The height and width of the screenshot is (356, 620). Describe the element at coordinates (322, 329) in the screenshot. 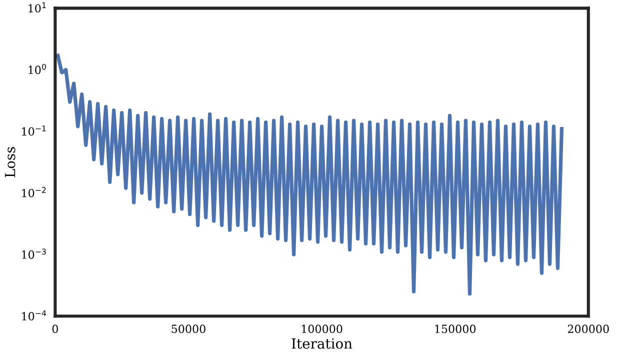

I see `x-tick-label: 100000` at that location.